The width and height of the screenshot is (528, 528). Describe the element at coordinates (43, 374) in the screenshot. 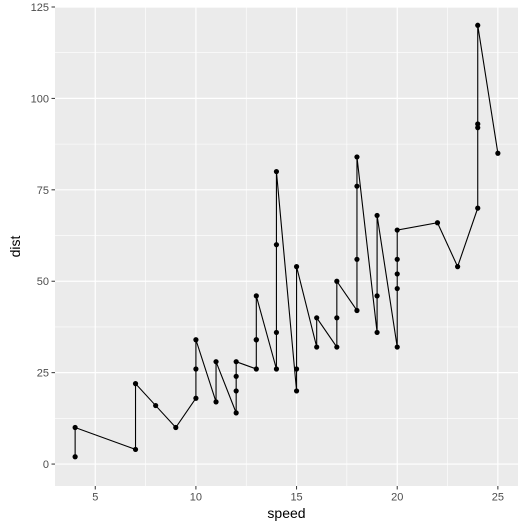

I see `y-tick-label: 25` at that location.